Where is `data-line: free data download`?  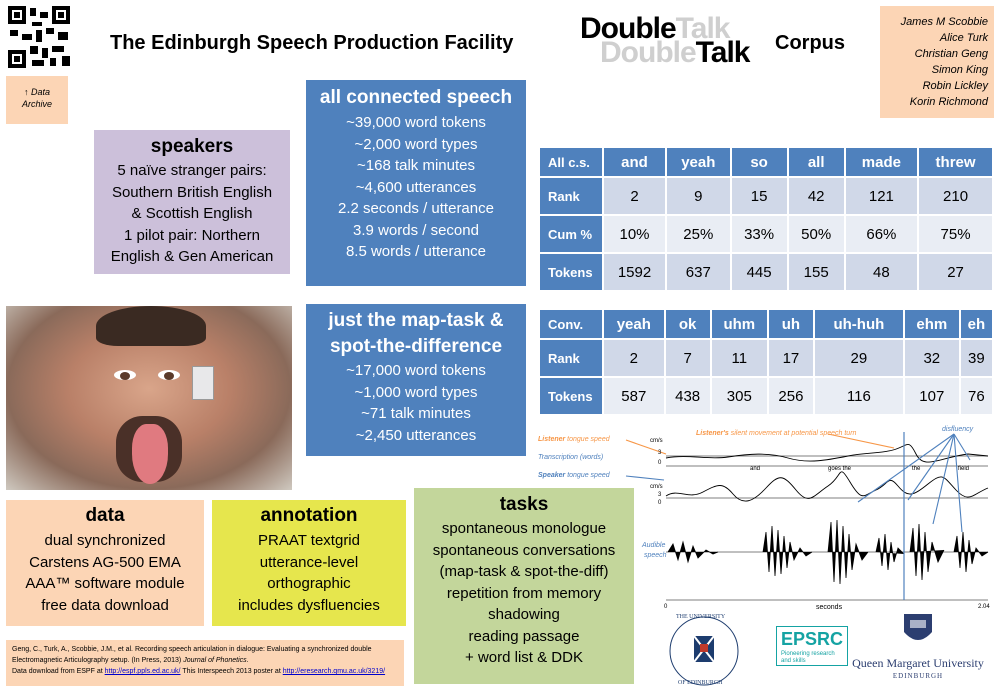
data-line: free data download is located at coordinates (105, 605).